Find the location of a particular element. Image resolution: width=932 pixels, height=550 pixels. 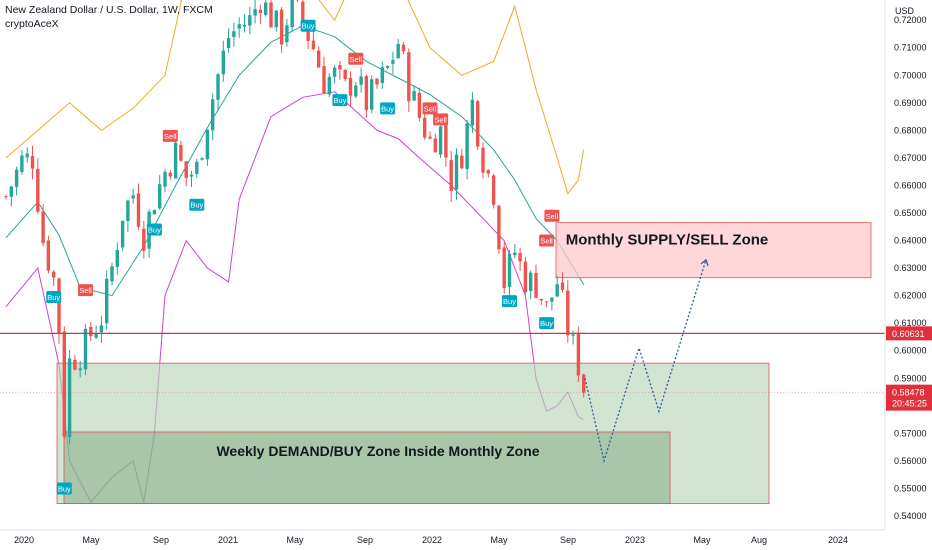

price-tick-label: 0.71000 is located at coordinates (910, 48).